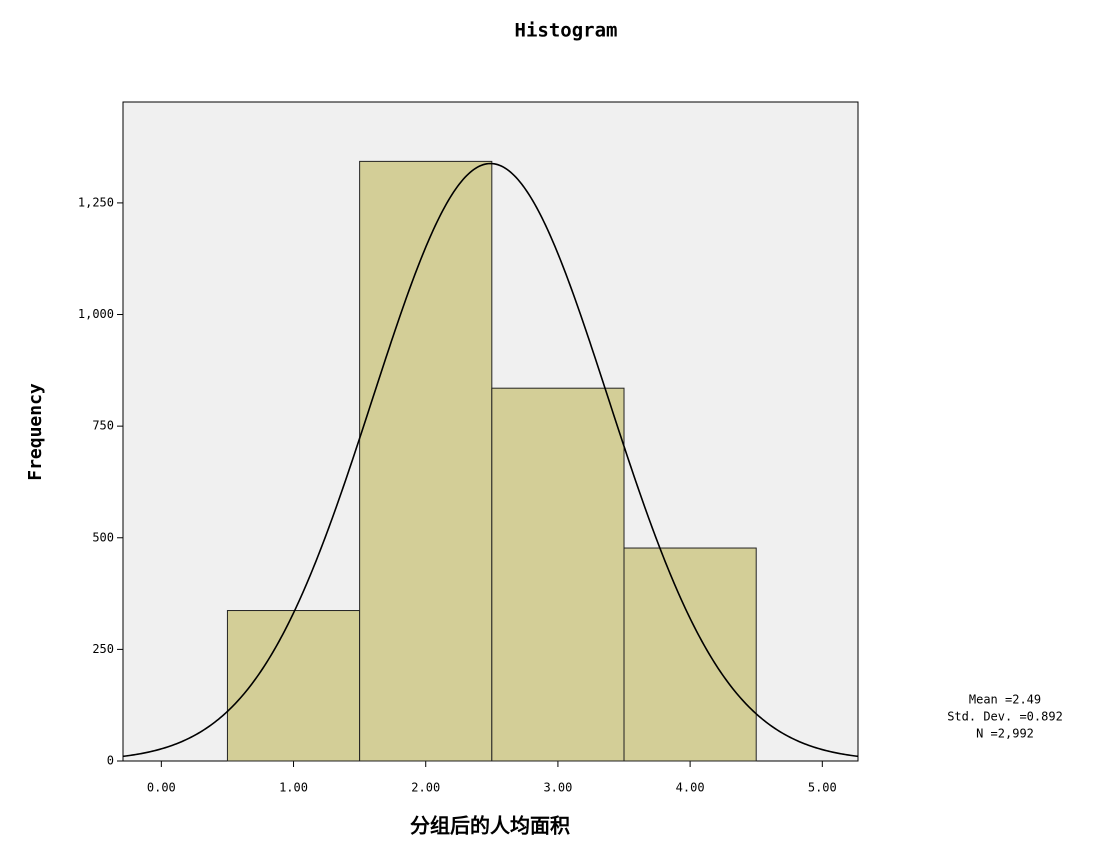 Image resolution: width=1110 pixels, height=846 pixels. I want to click on y-tick-label: 1,250, so click(96, 202).